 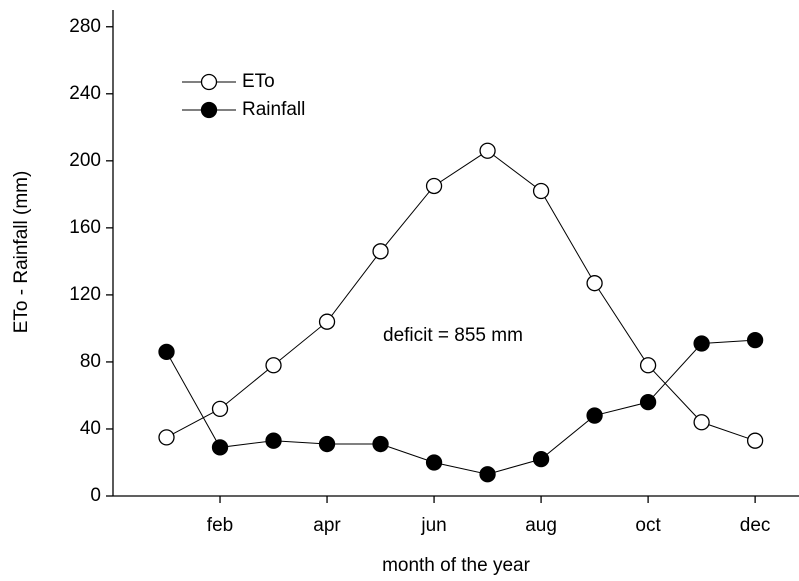 What do you see at coordinates (95, 495) in the screenshot?
I see `y-tick-label: 0` at bounding box center [95, 495].